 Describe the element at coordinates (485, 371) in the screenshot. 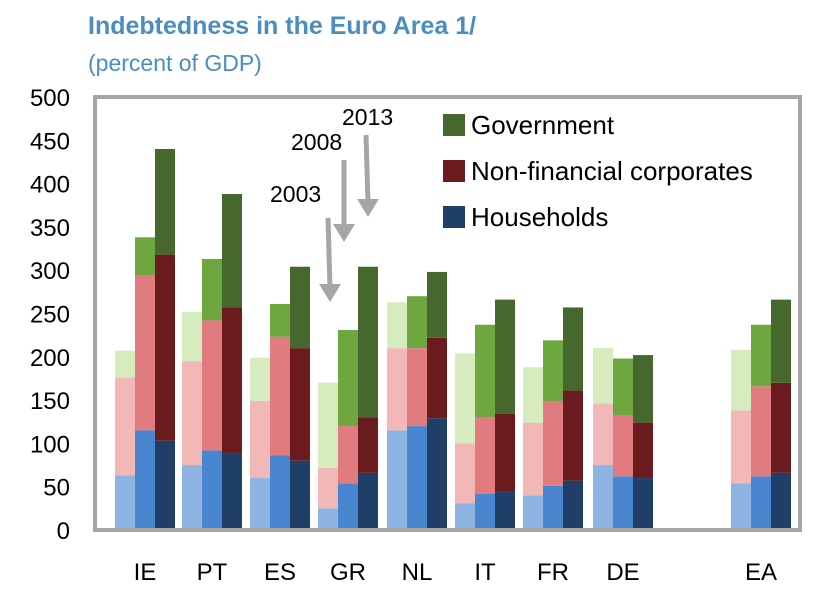

I see `bar-it-2008-government` at that location.